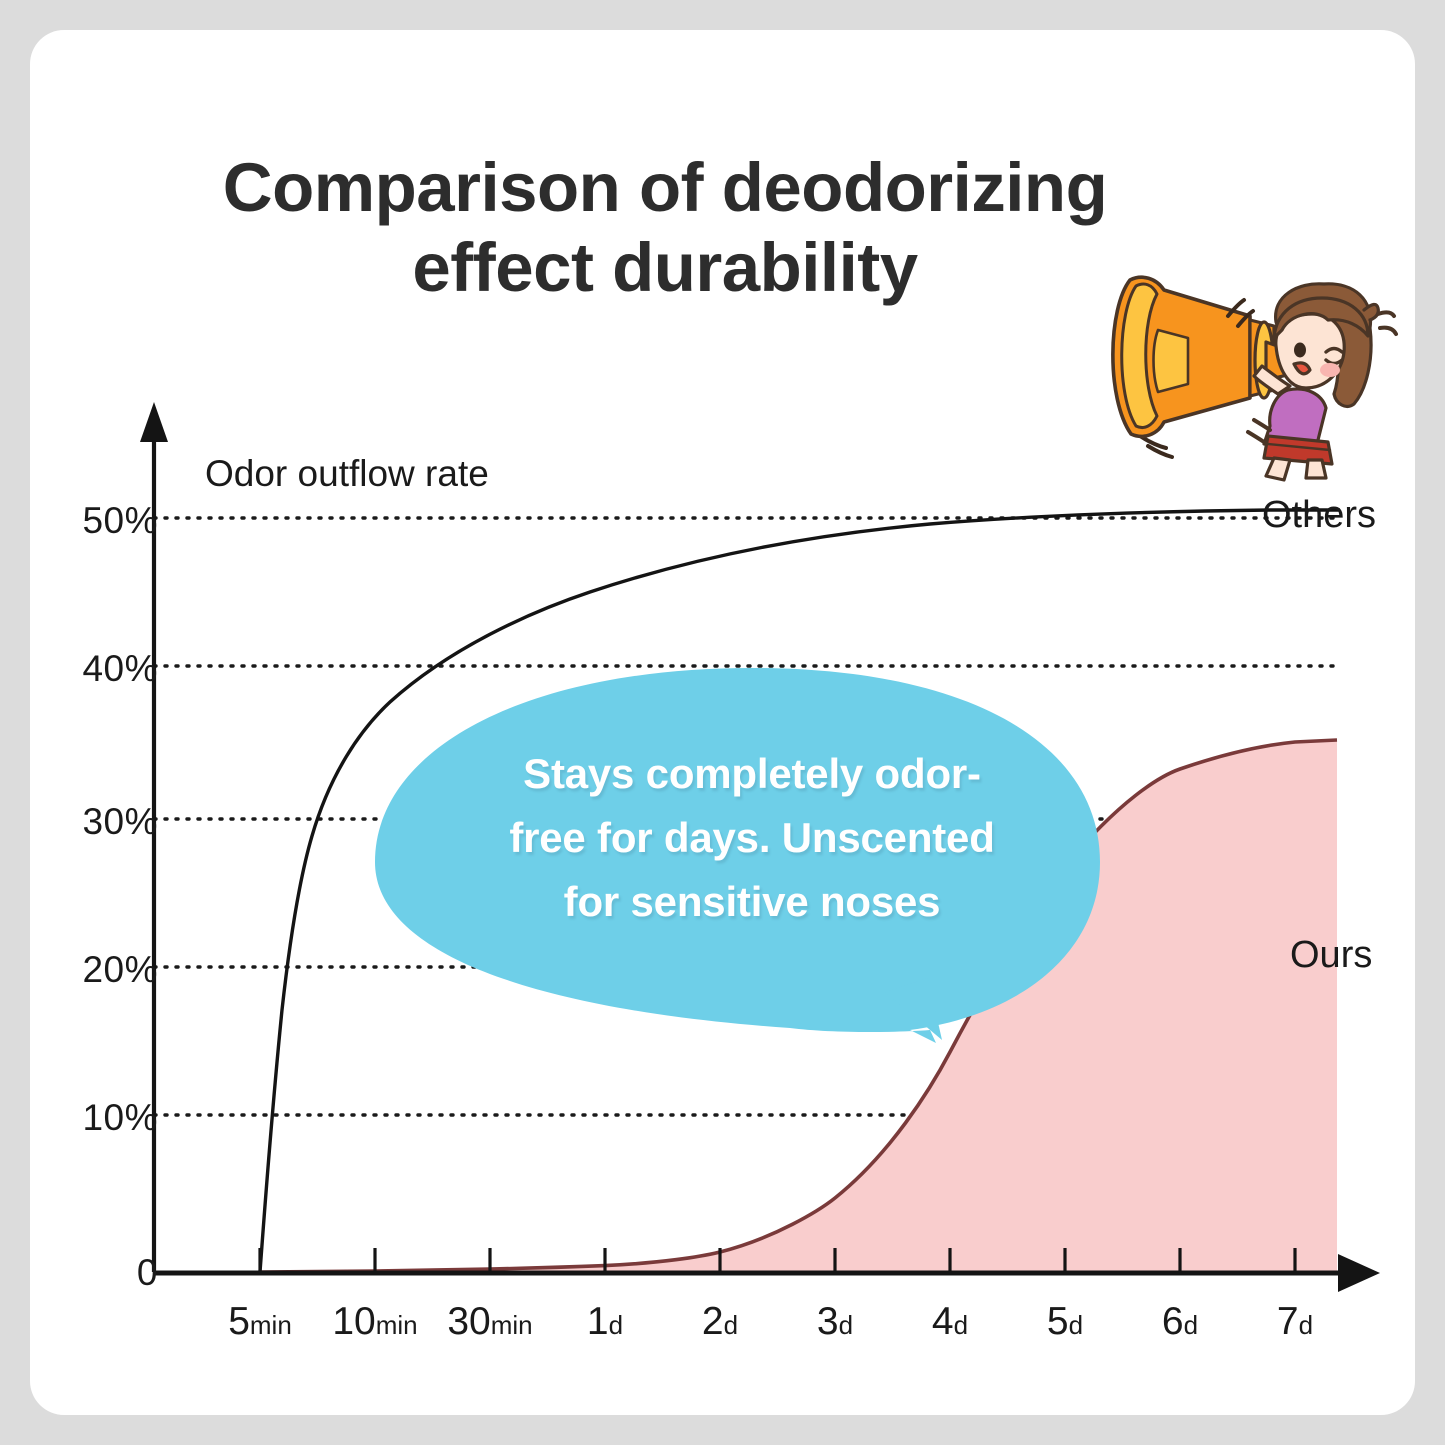 The width and height of the screenshot is (1445, 1445). I want to click on y-tick-label-0: 0, so click(147, 1272).